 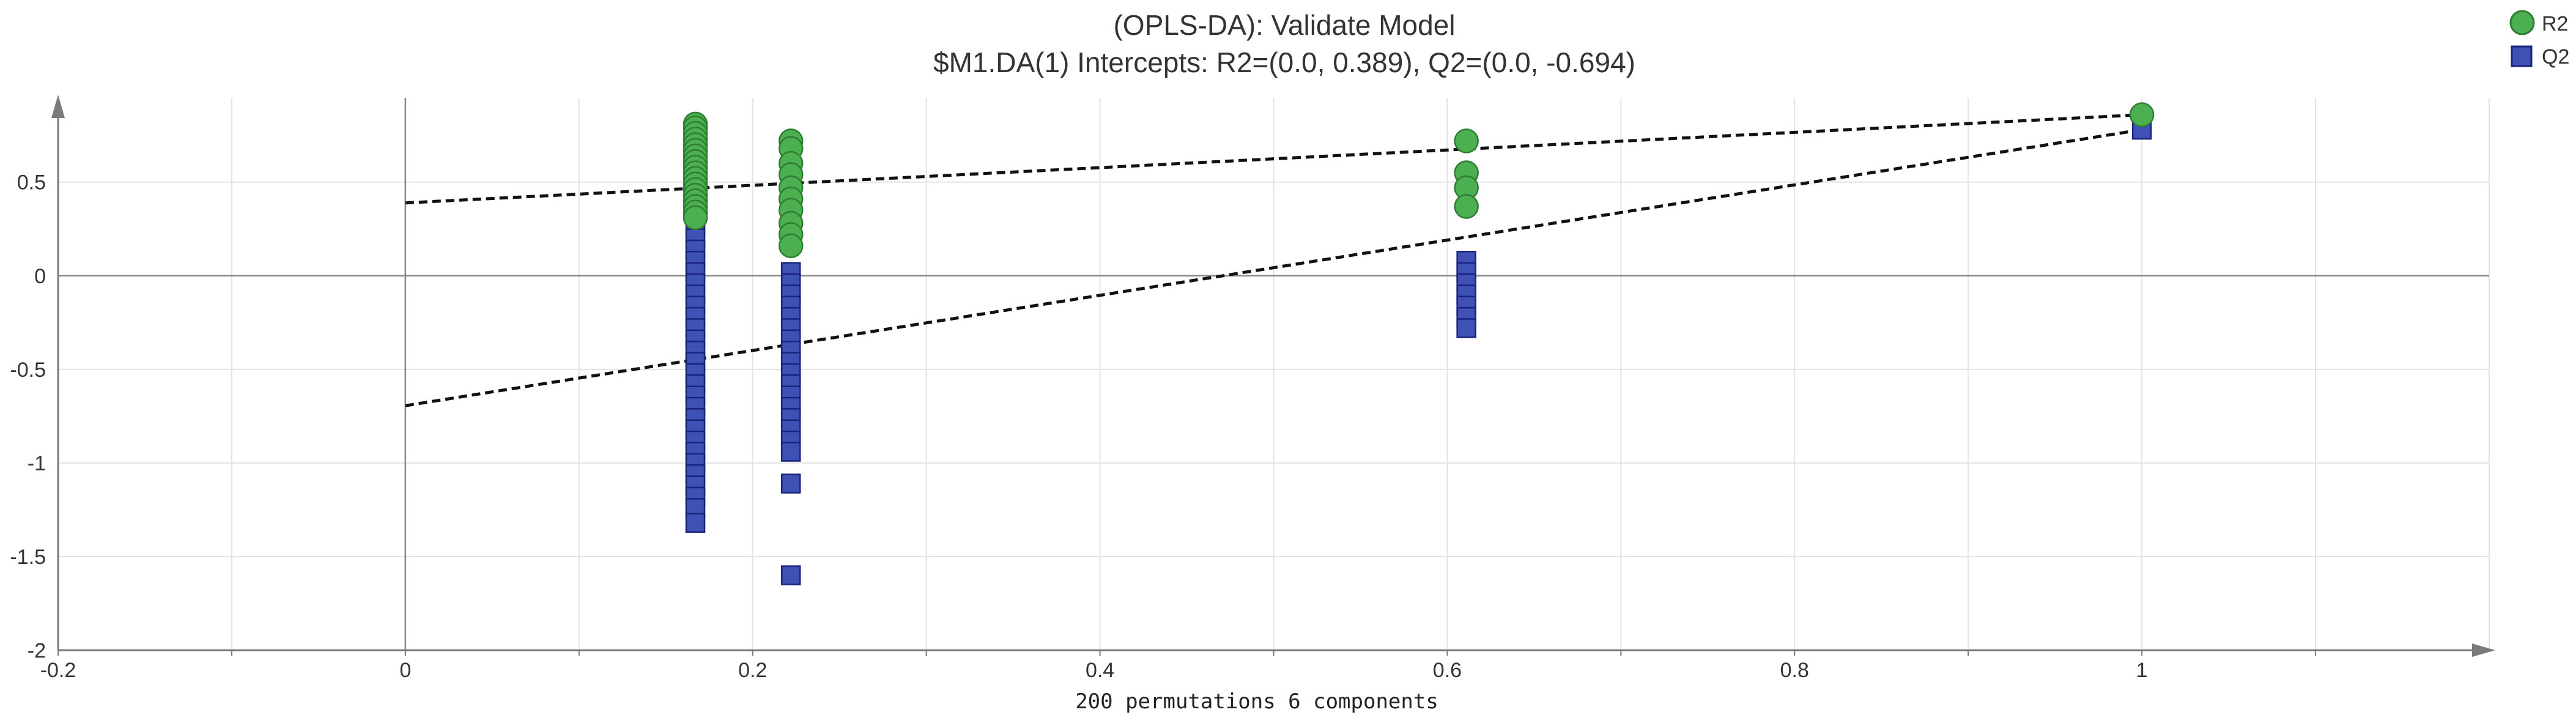 I want to click on legend-q2-marker, so click(x=2522, y=56).